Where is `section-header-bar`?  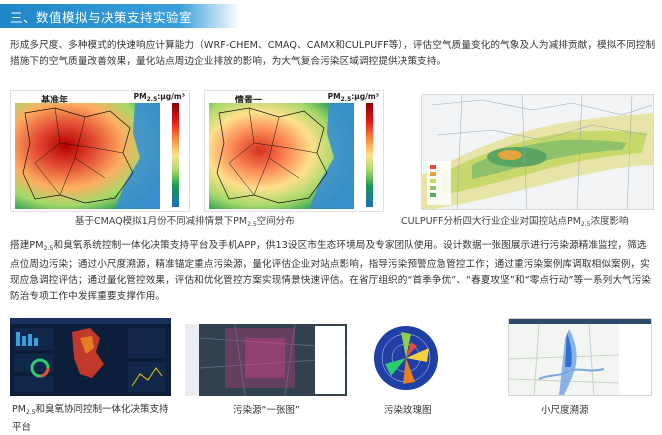
section-header-bar is located at coordinates (120, 16).